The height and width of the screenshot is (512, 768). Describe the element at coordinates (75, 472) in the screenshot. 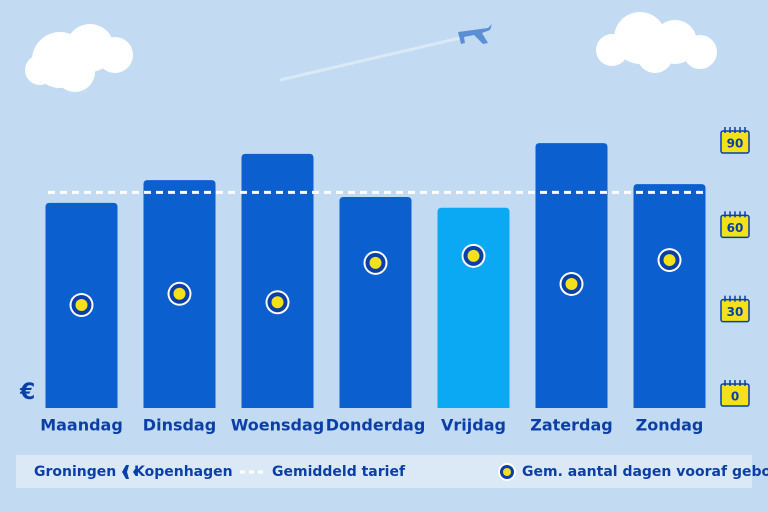

I see `legend-origin: Groningen` at that location.